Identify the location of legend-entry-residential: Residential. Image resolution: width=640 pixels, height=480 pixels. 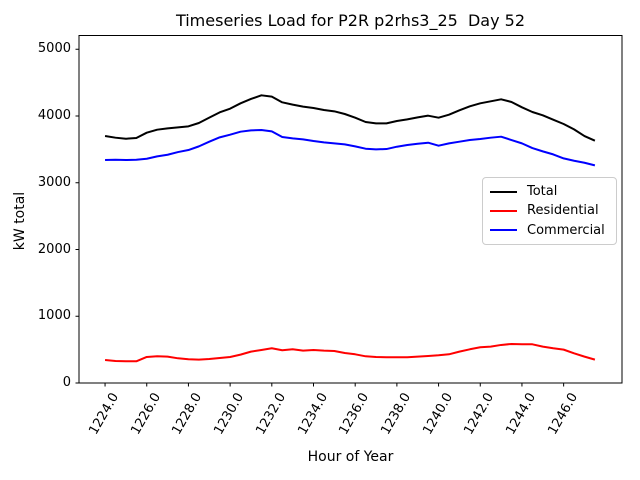
(549, 210).